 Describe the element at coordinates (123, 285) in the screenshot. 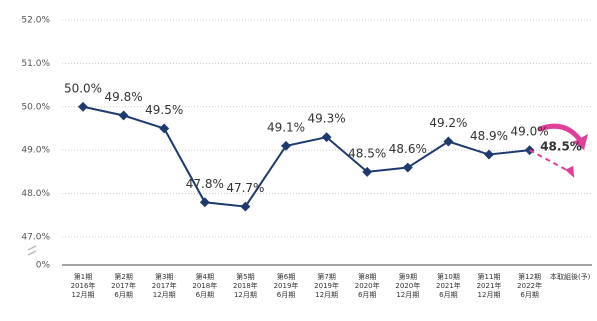

I see `x-tick-label: 第2期 2017年 6月期` at that location.